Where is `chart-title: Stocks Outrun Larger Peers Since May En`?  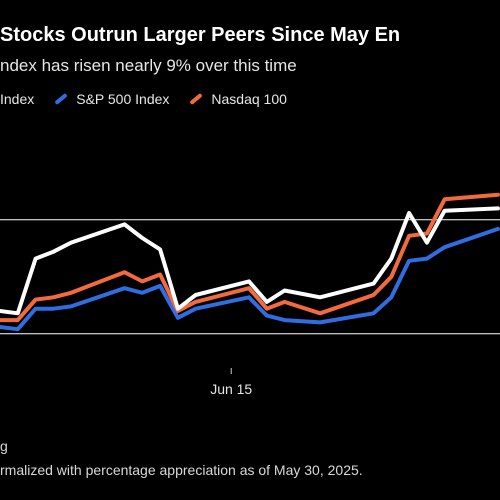 chart-title: Stocks Outrun Larger Peers Since May En is located at coordinates (200, 35).